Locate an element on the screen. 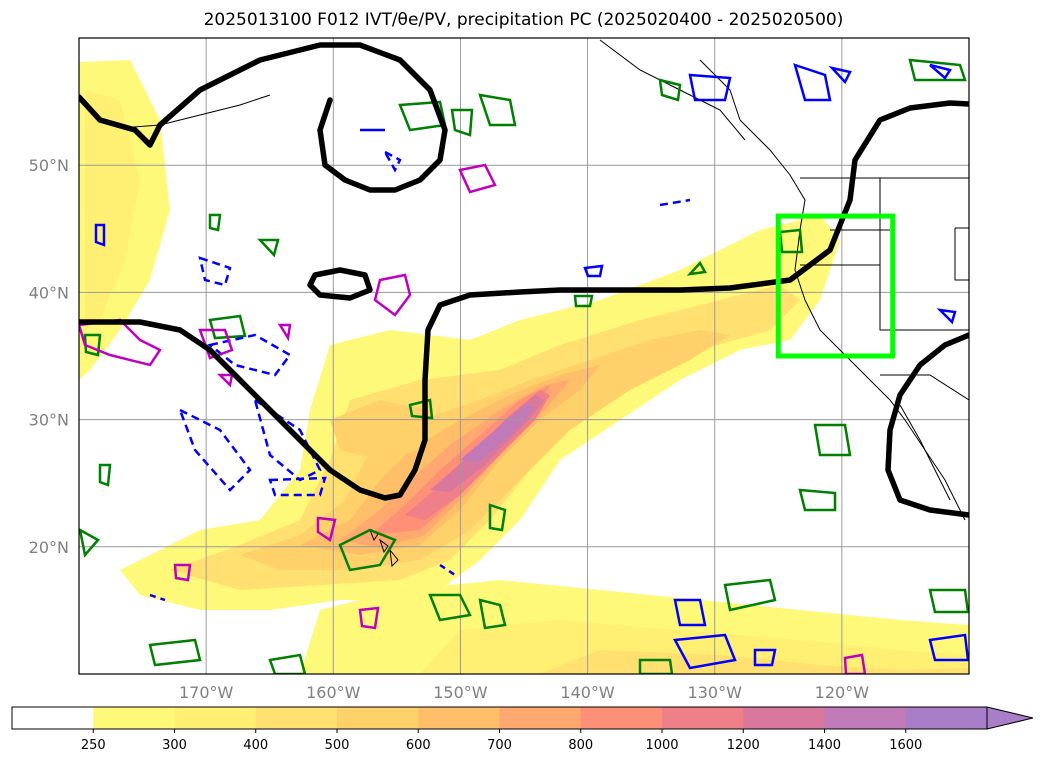 The height and width of the screenshot is (767, 1047). colorbar-tick-label: 800 is located at coordinates (580, 745).